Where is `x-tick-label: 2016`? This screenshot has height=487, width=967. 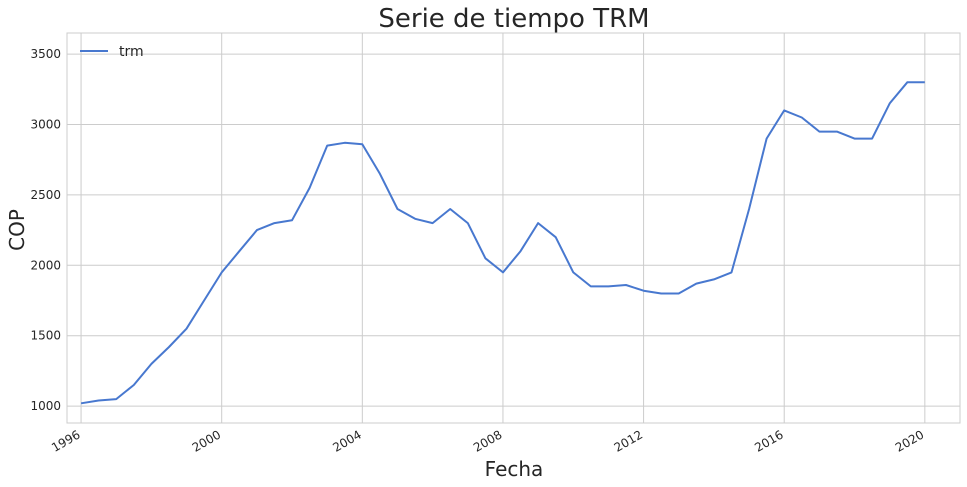 x-tick-label: 2016 is located at coordinates (768, 440).